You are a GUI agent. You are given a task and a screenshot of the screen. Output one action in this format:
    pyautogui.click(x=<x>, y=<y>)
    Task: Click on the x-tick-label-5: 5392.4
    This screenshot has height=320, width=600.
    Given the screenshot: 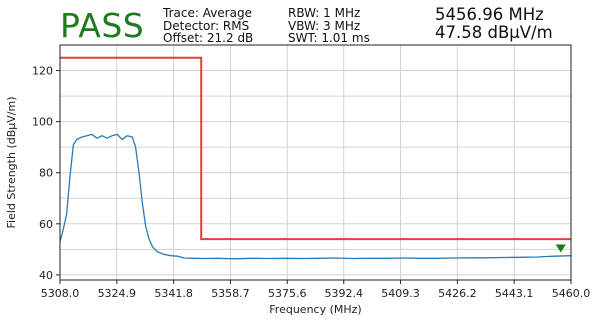 What is the action you would take?
    pyautogui.click(x=343, y=293)
    